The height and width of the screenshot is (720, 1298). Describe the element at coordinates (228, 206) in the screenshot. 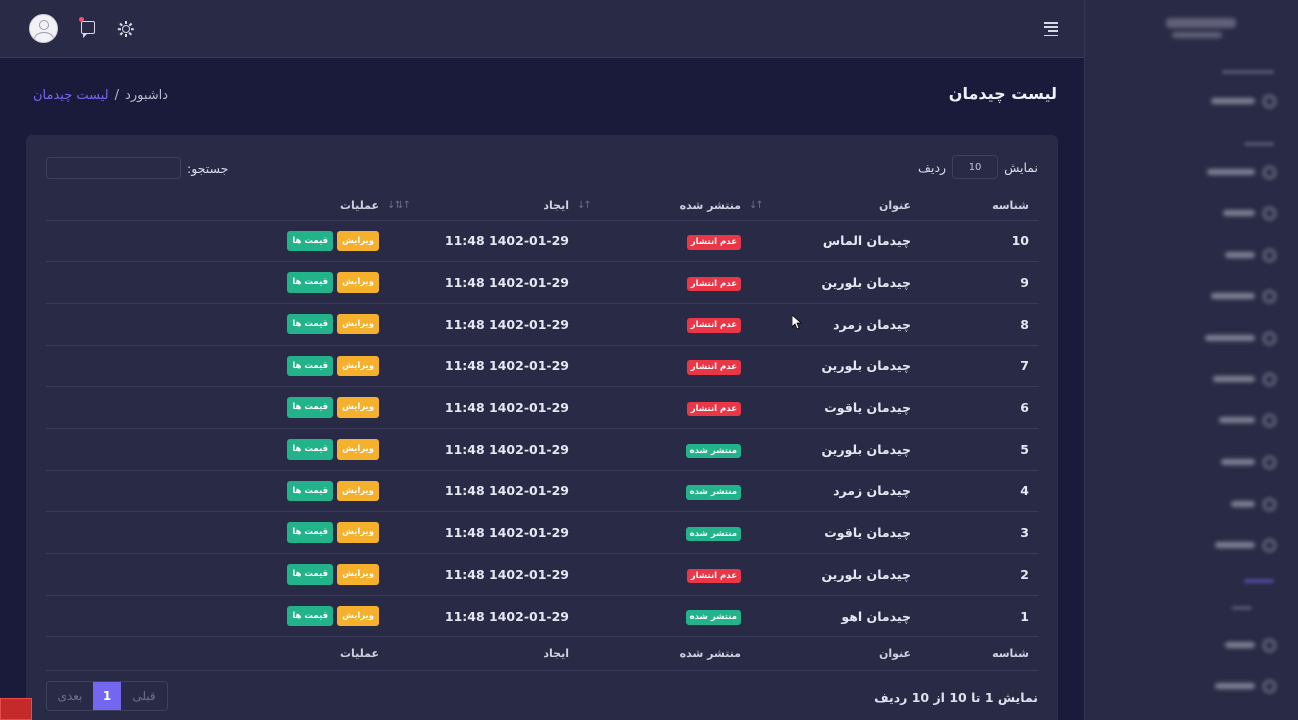

I see `column-header-actions: عملیات ↑↓` at that location.